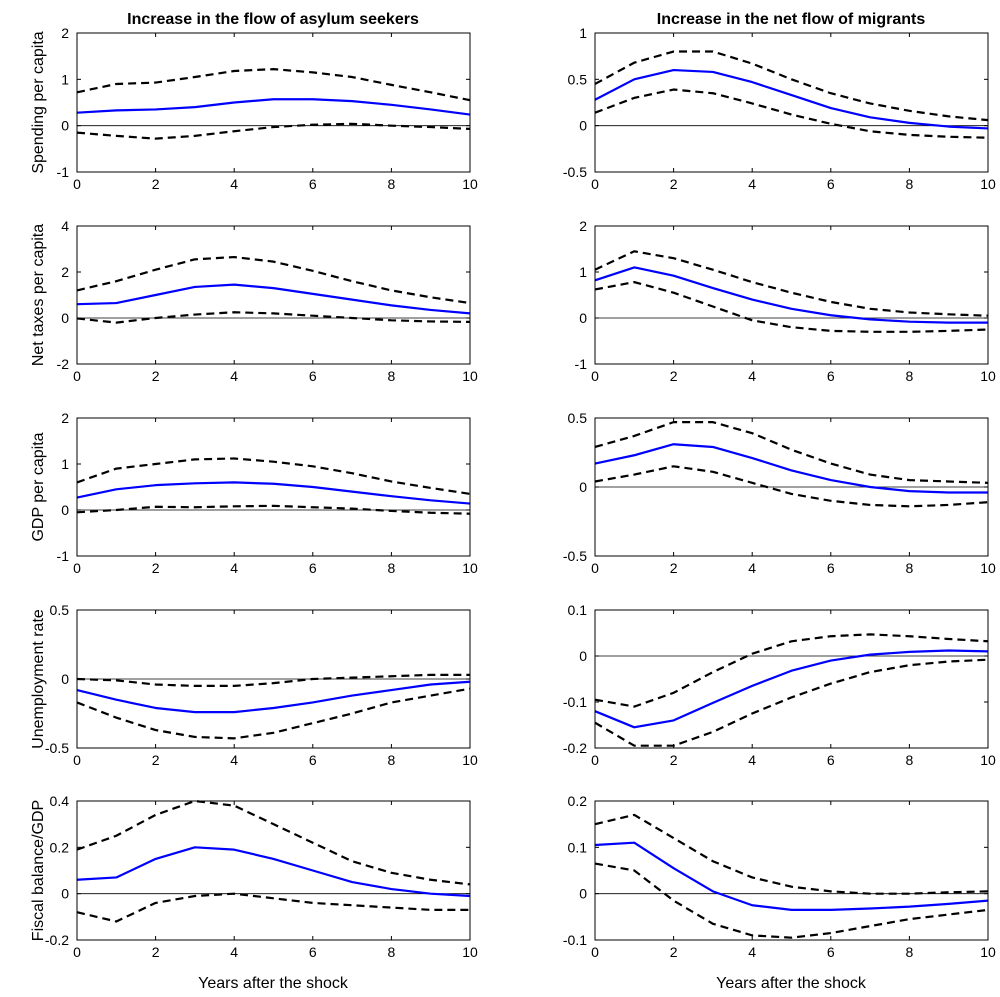  Describe the element at coordinates (38, 870) in the screenshot. I see `y-axis-label: Fiscal balance/GDP` at that location.